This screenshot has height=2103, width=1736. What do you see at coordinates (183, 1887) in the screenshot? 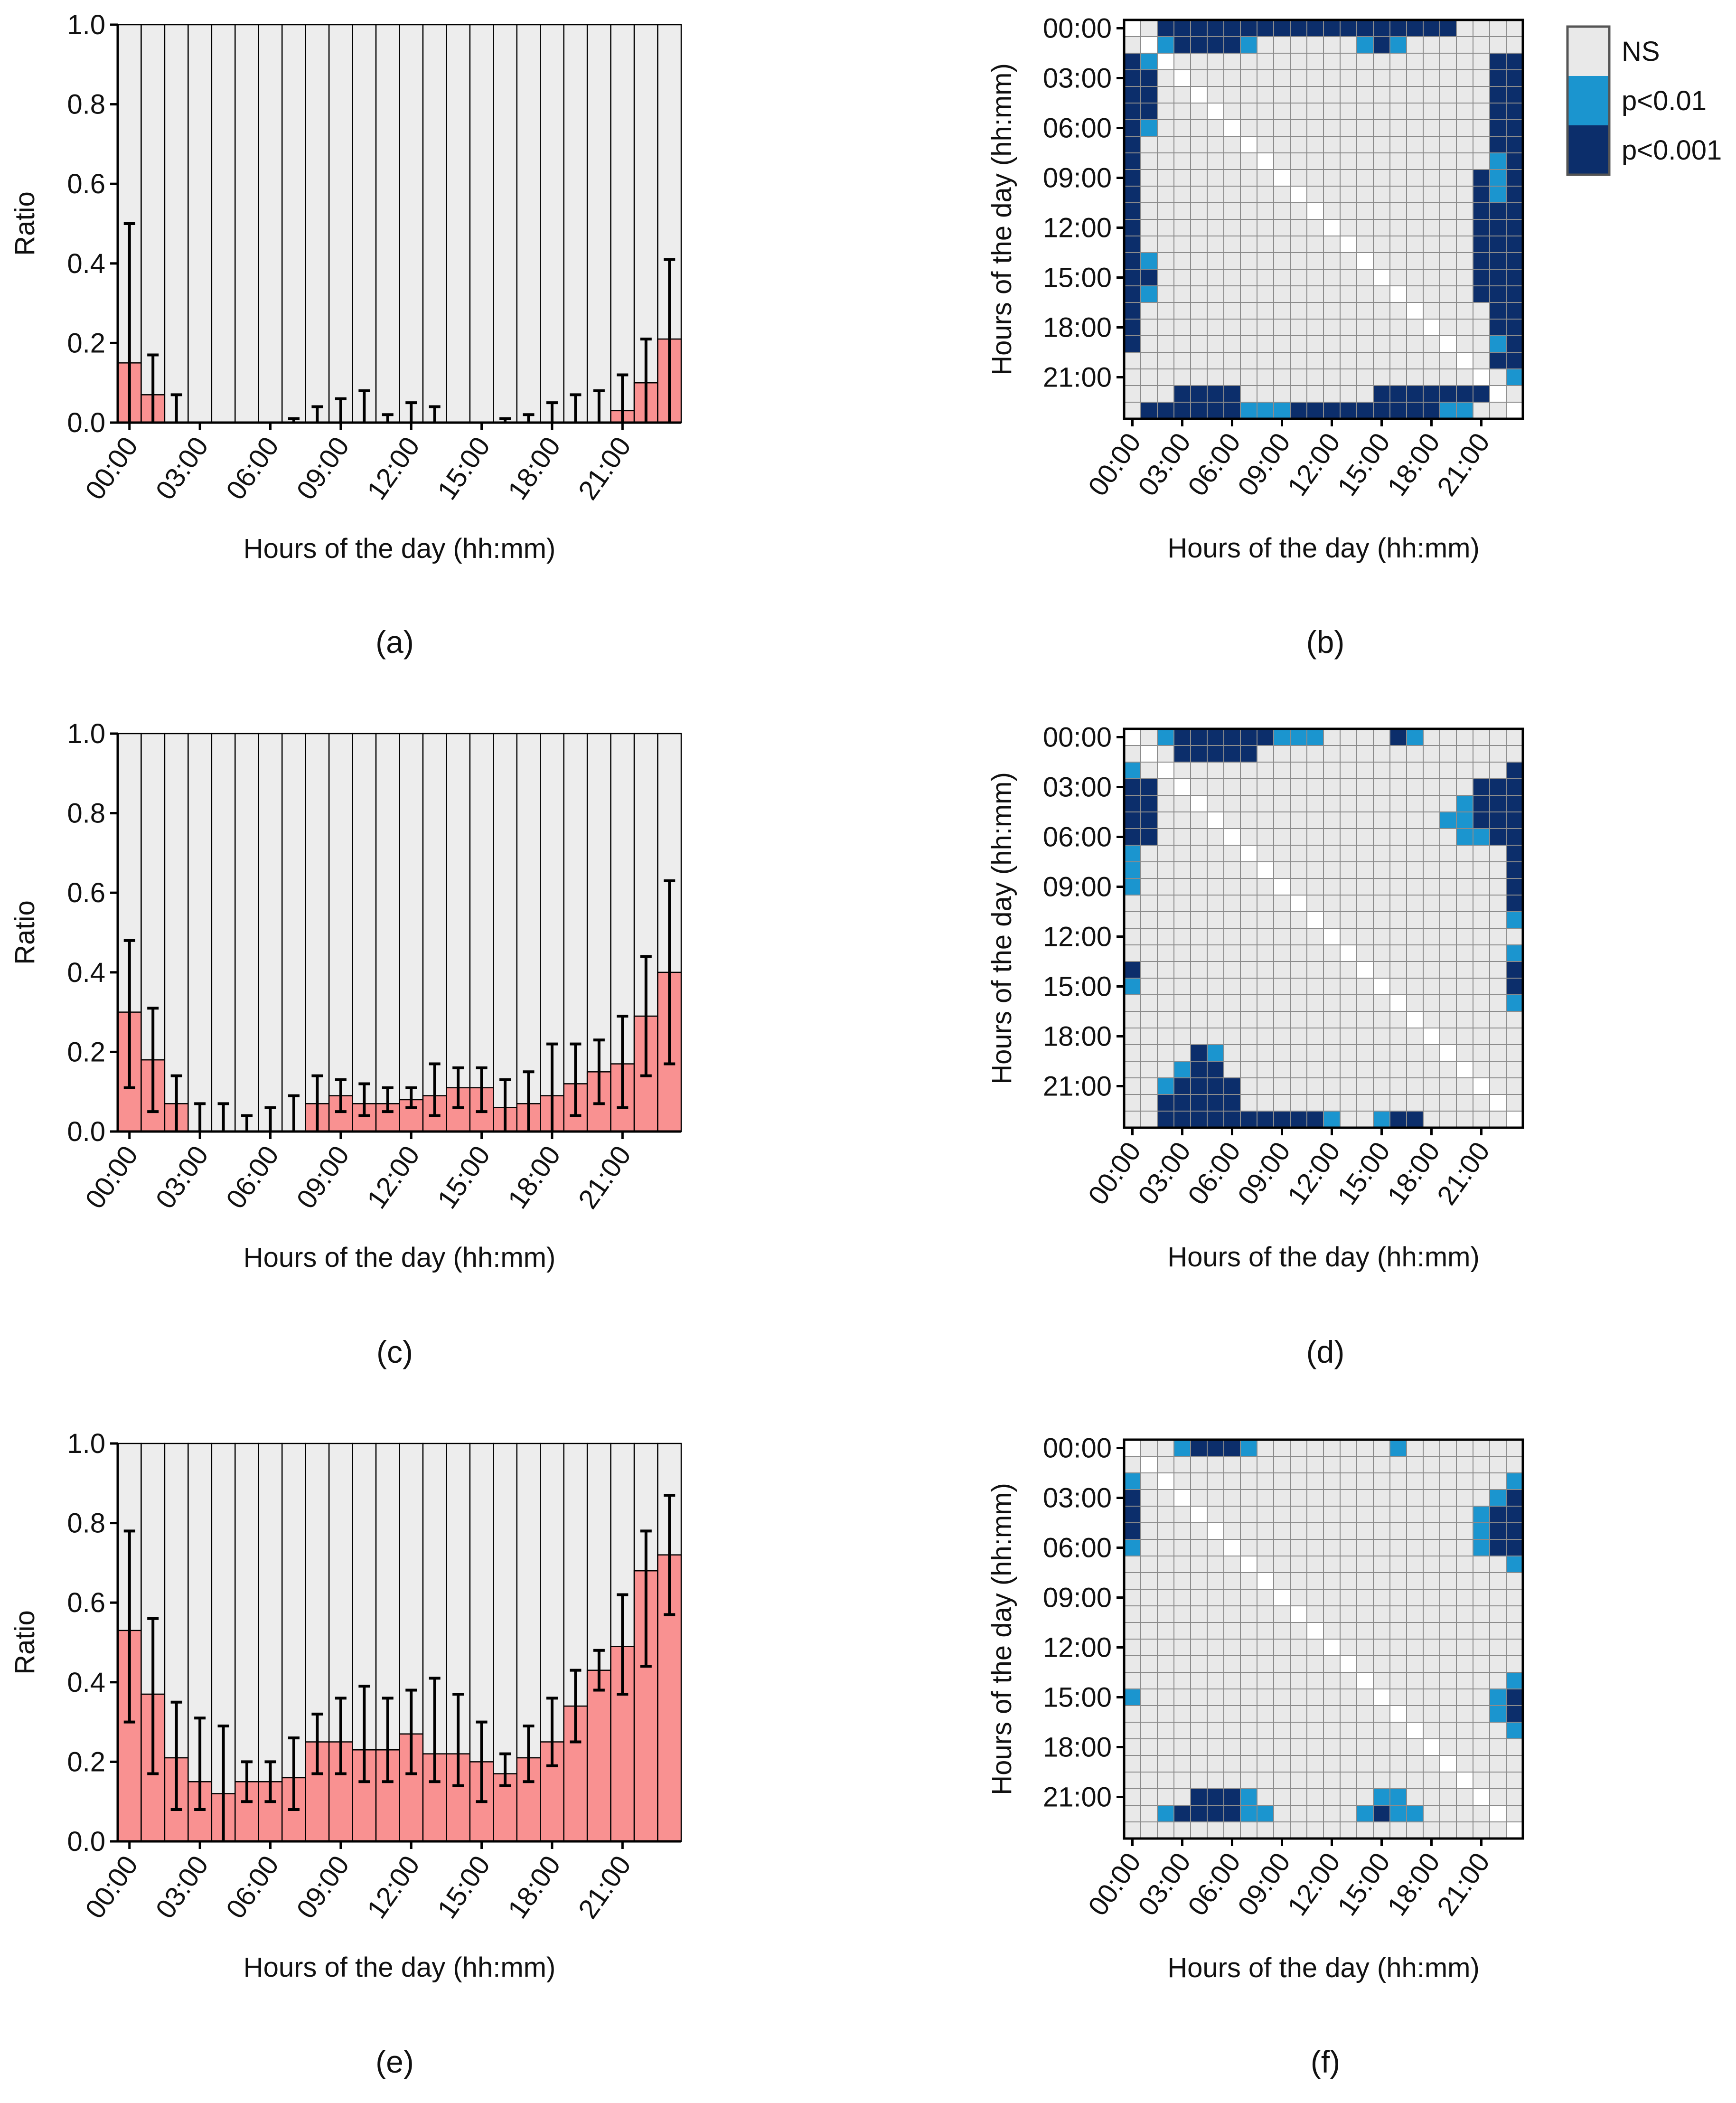
I see `x-tick-label: 03:00` at bounding box center [183, 1887].